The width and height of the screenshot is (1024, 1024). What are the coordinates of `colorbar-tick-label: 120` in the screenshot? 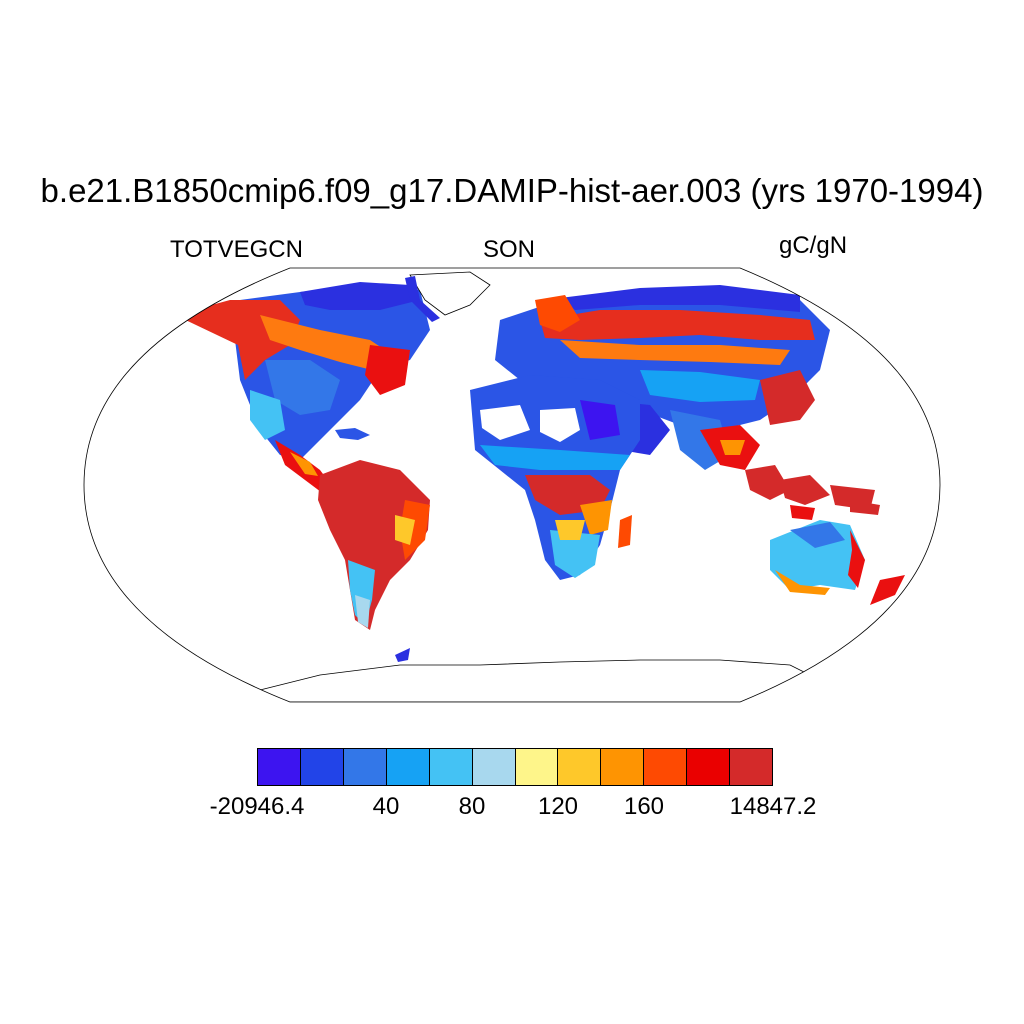 It's located at (558, 806).